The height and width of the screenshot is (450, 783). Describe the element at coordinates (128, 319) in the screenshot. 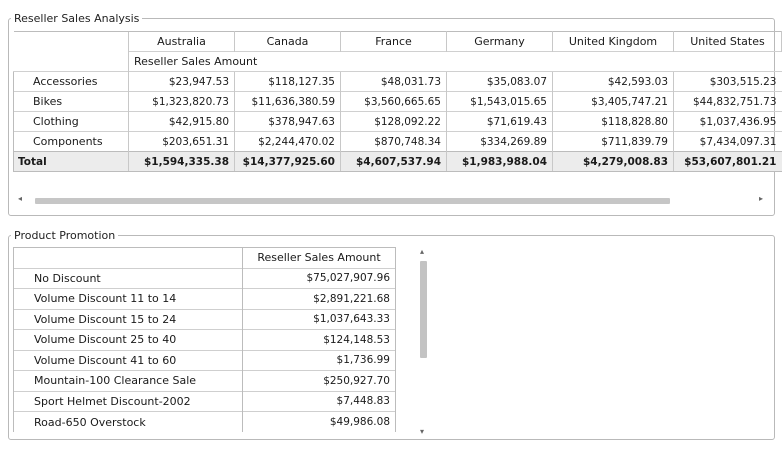

I see `row-header-volume-discount-15-24: Volume Discount 15 to 24` at that location.